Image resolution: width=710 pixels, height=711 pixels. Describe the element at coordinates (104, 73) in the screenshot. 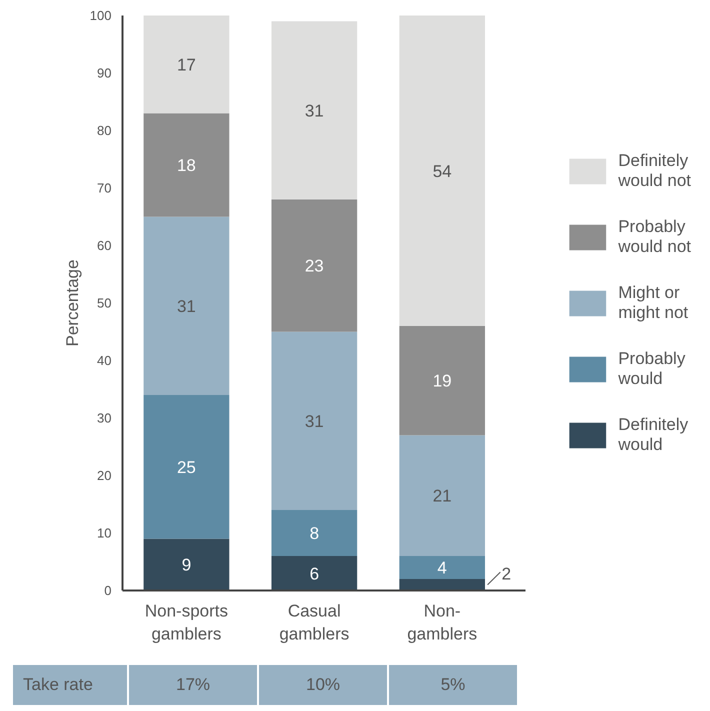

I see `y-tick-label: 90` at that location.